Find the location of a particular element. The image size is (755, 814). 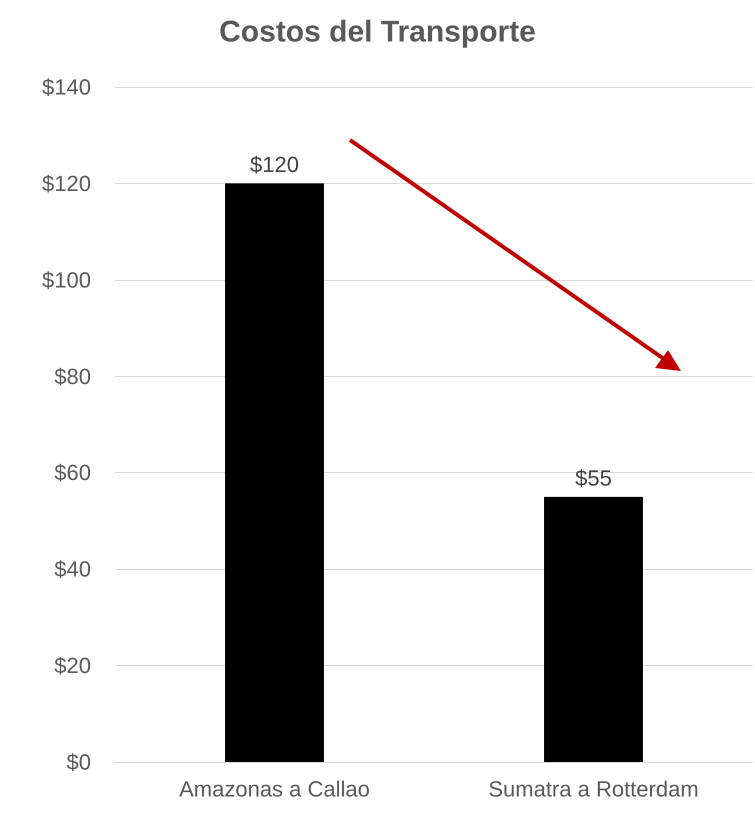

y-tick-label: $140 is located at coordinates (66, 87).